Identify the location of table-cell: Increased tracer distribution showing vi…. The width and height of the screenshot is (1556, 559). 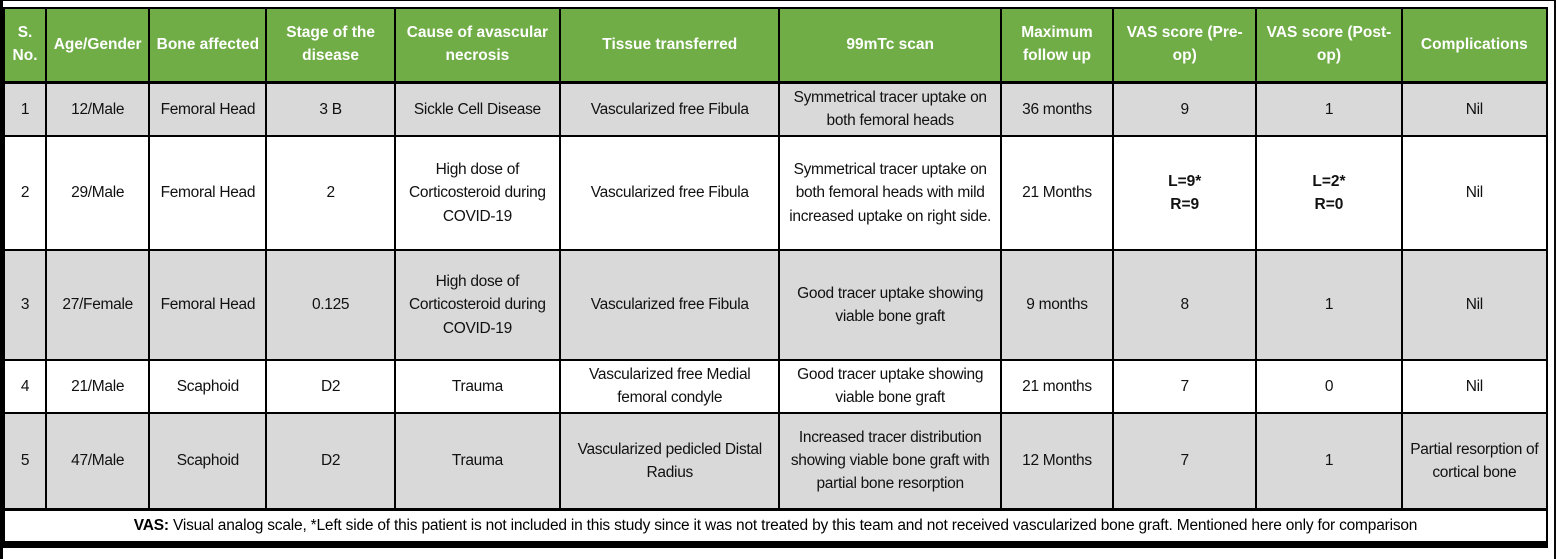
(890, 461).